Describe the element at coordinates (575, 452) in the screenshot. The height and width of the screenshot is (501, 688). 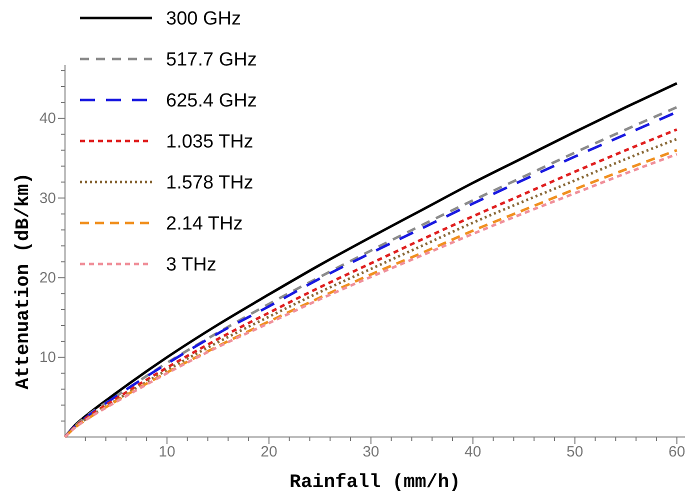
I see `x-tick-label: 50` at that location.